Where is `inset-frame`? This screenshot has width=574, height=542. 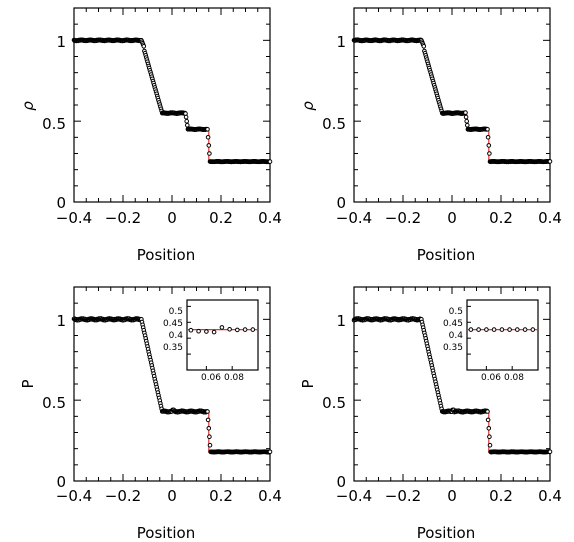
inset-frame is located at coordinates (222, 335).